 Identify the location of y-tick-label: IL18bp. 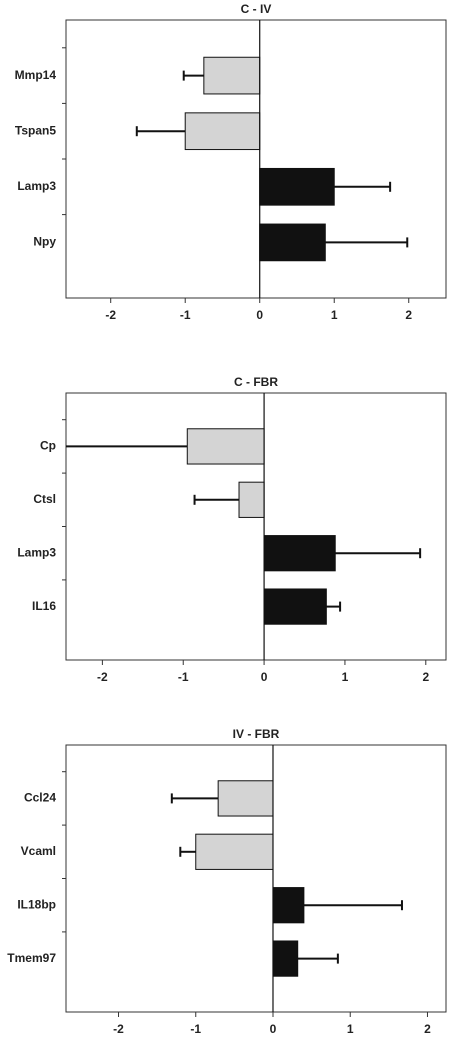
(36, 904).